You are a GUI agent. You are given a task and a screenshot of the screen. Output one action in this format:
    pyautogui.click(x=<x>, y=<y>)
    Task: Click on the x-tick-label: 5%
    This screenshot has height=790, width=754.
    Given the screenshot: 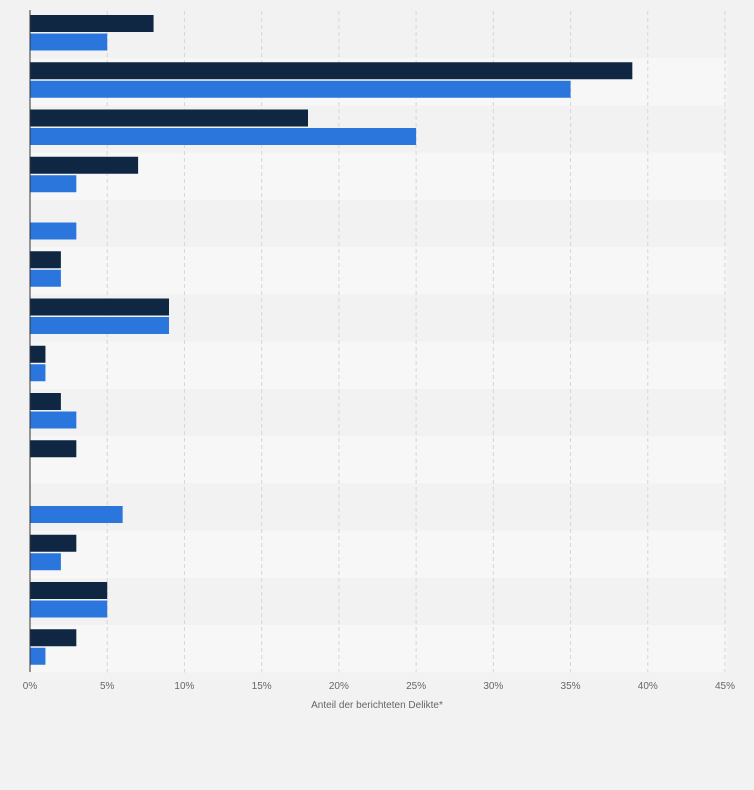 What is the action you would take?
    pyautogui.click(x=107, y=686)
    